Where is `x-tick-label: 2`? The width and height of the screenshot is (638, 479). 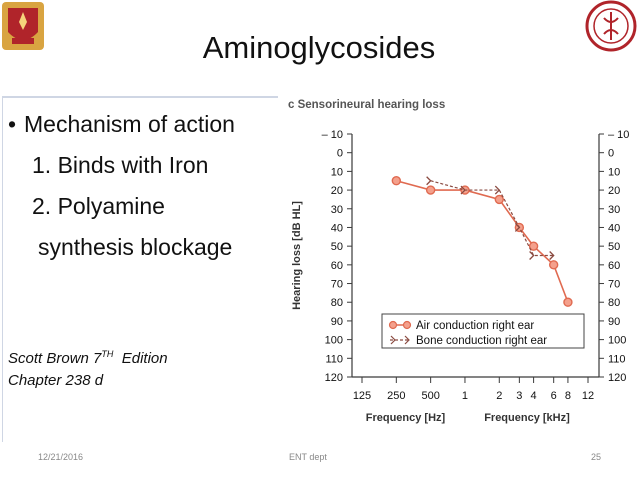 x-tick-label: 2 is located at coordinates (499, 396).